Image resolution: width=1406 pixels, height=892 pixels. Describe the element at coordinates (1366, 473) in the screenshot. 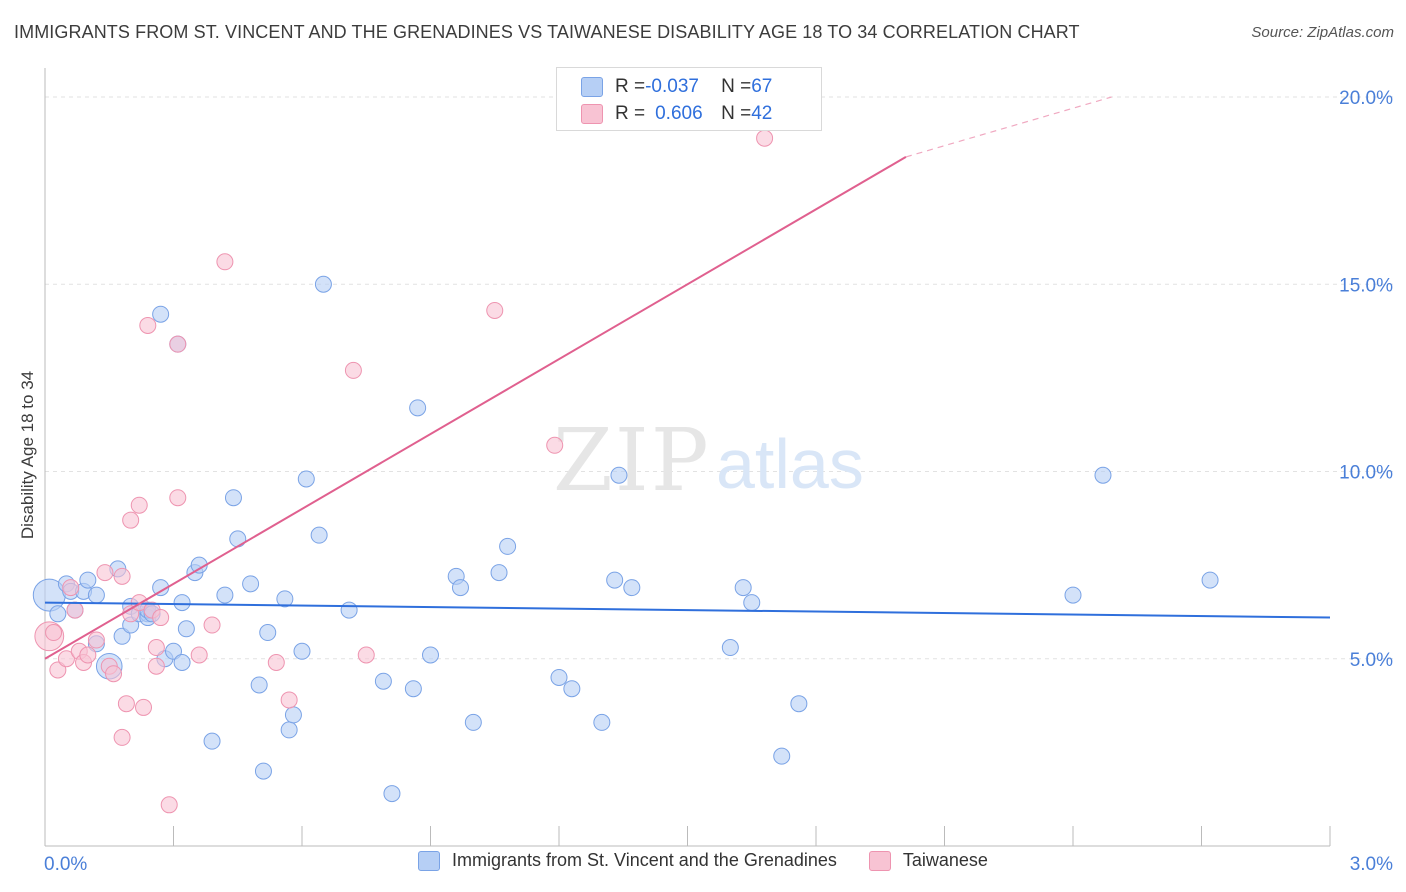

I see `y-tick-label: 10.0%` at that location.